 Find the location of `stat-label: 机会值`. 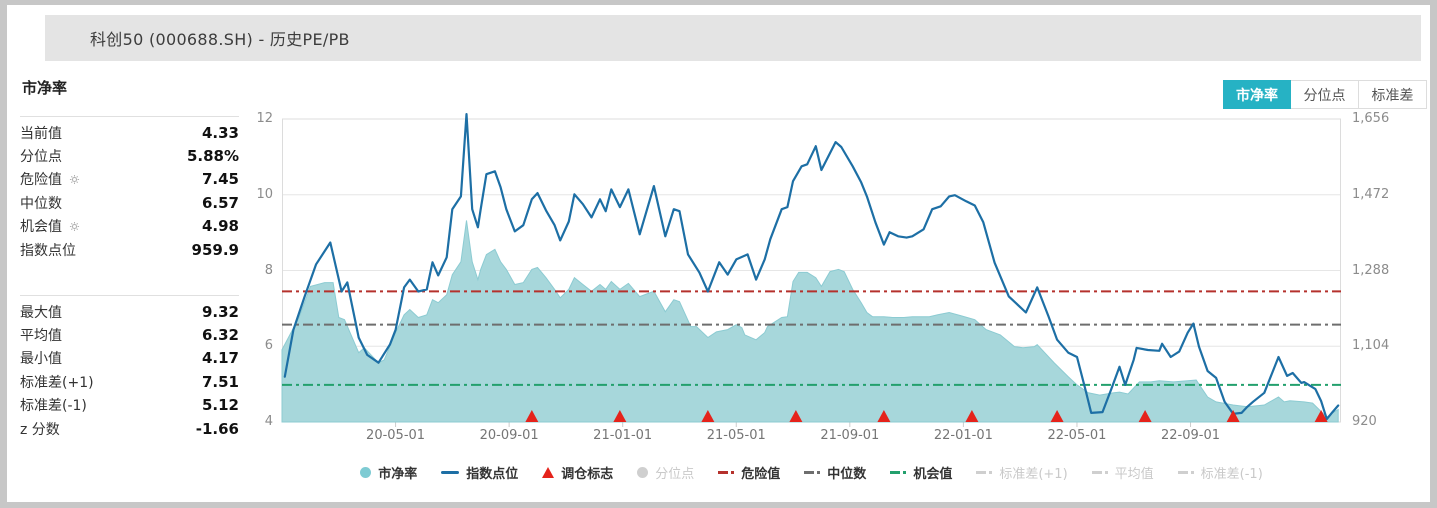

stat-label: 机会值 is located at coordinates (41, 227).